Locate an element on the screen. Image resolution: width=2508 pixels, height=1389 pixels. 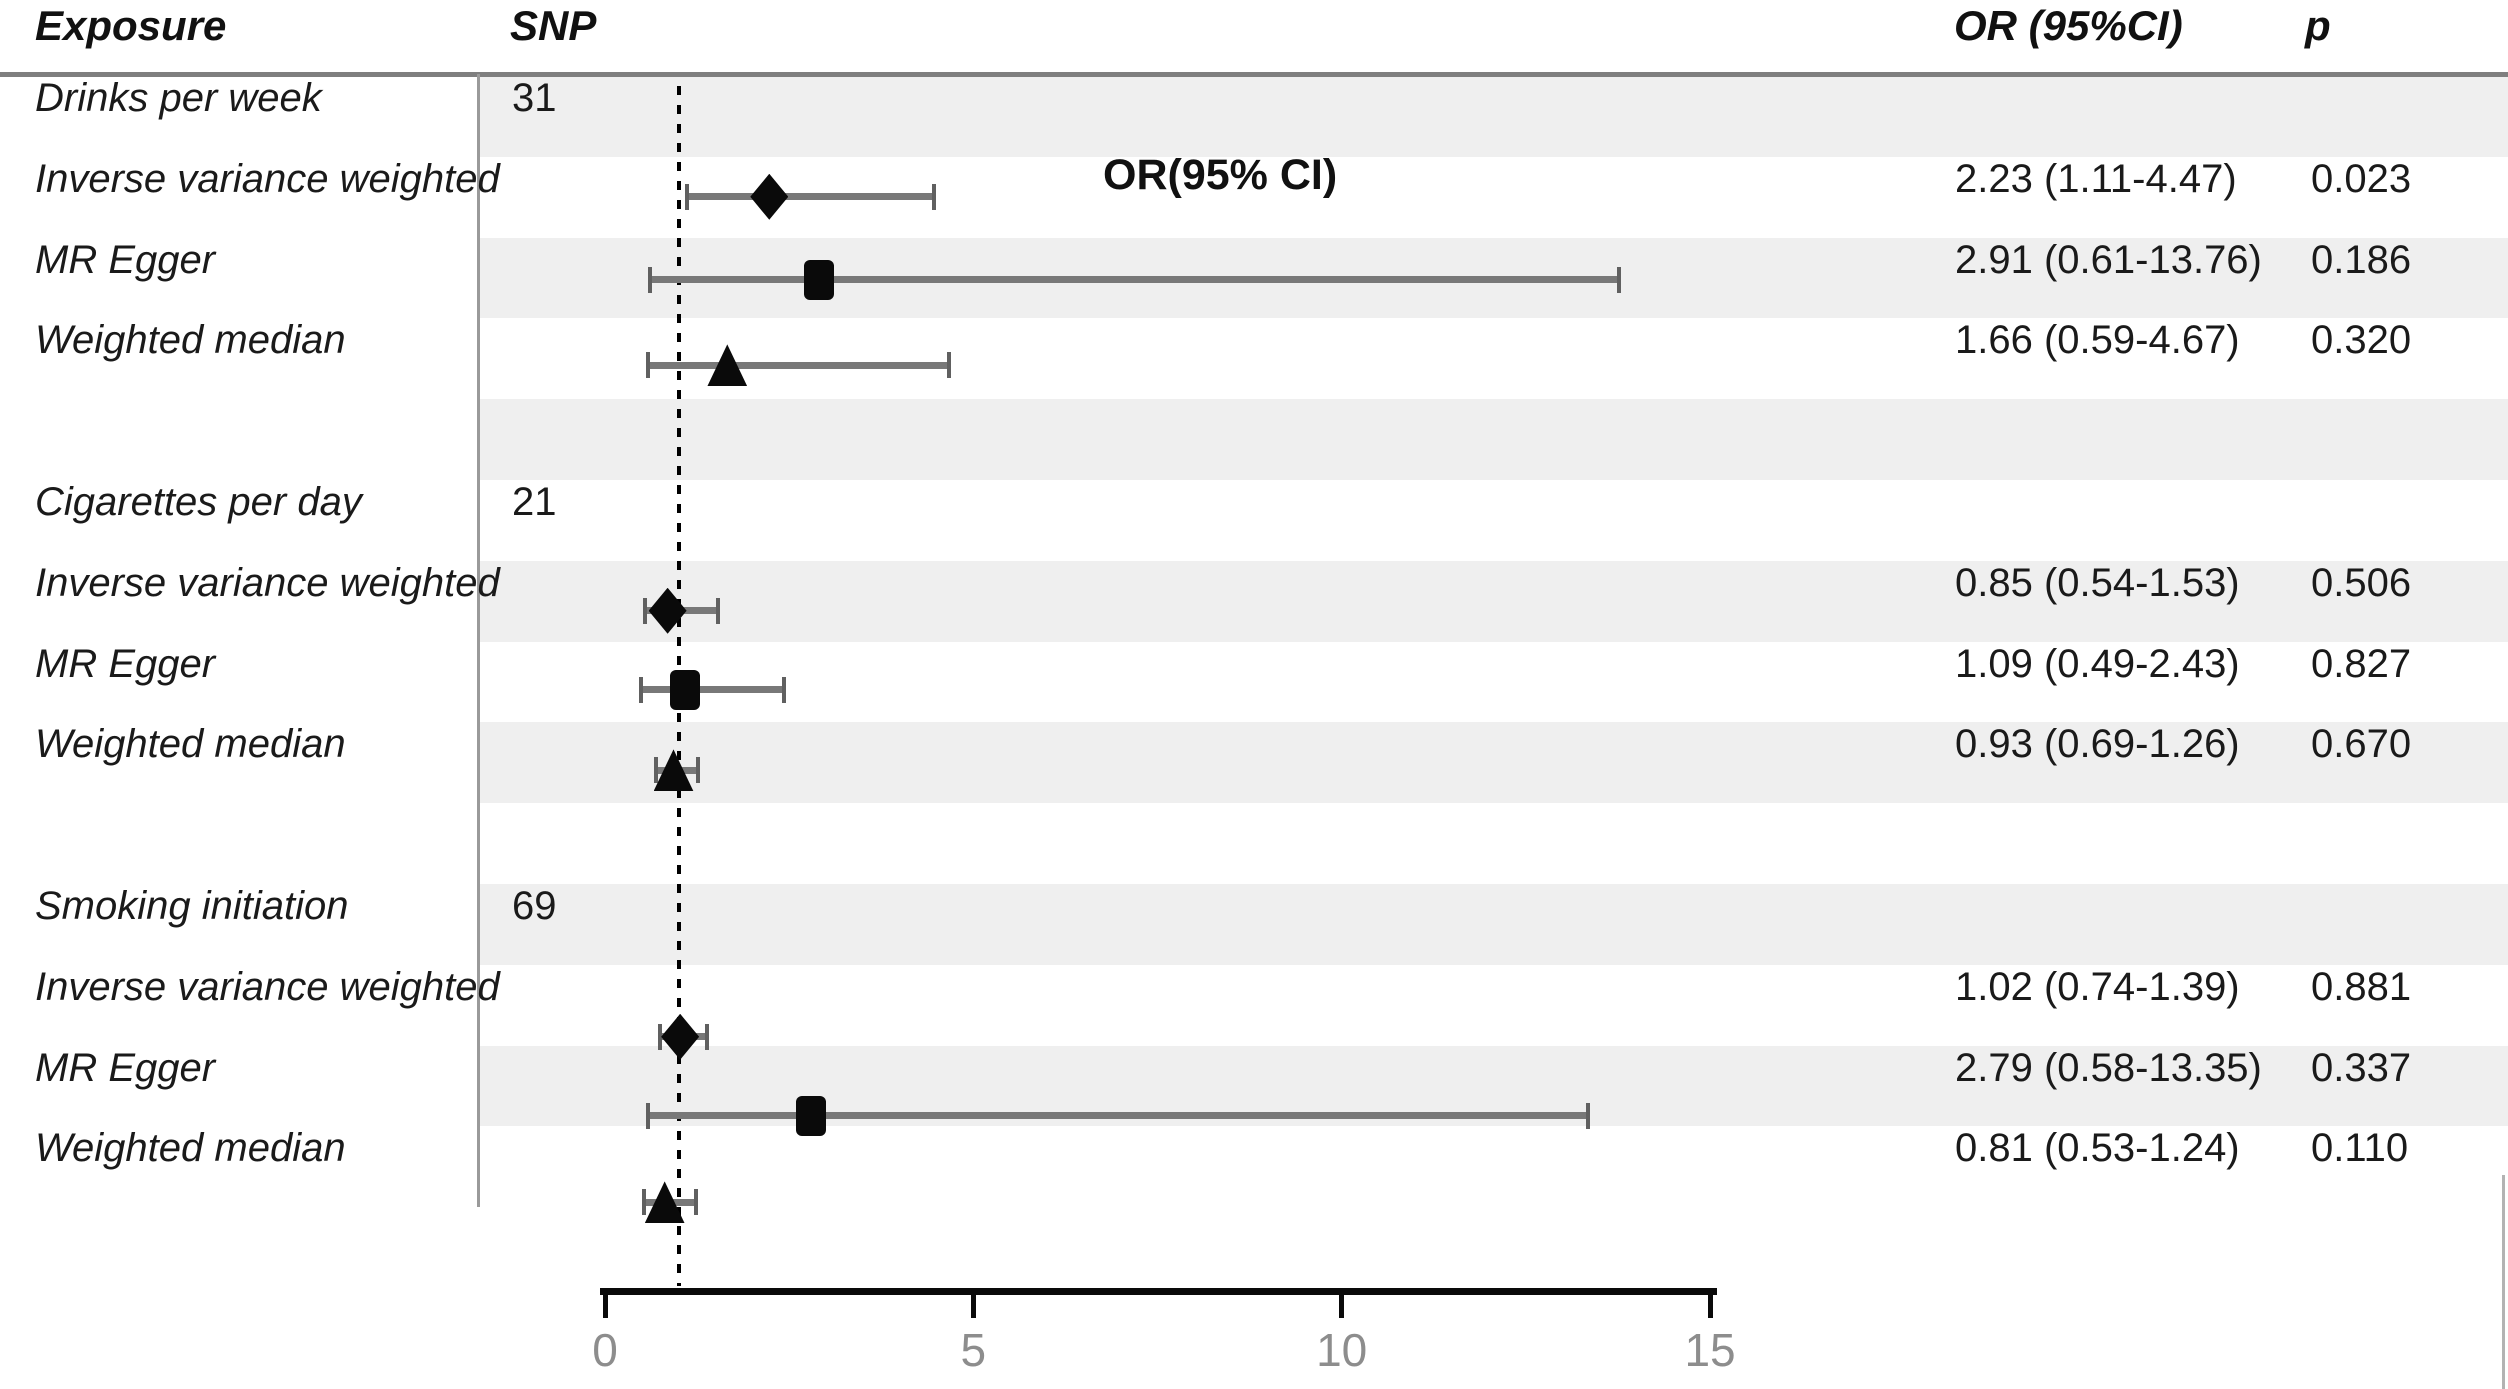
exposure-label: Drinks per week is located at coordinates (178, 98).